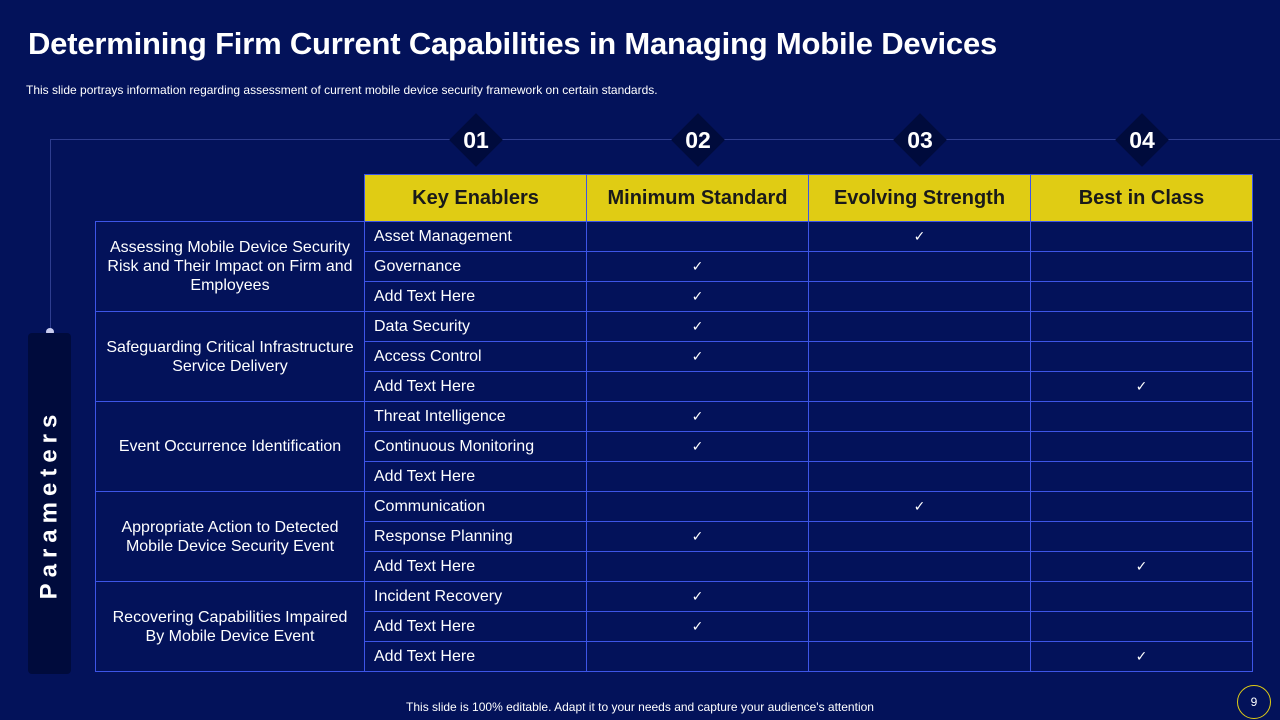 Image resolution: width=1280 pixels, height=720 pixels. What do you see at coordinates (919, 198) in the screenshot?
I see `header-evolving-strength: Evolving Strength` at bounding box center [919, 198].